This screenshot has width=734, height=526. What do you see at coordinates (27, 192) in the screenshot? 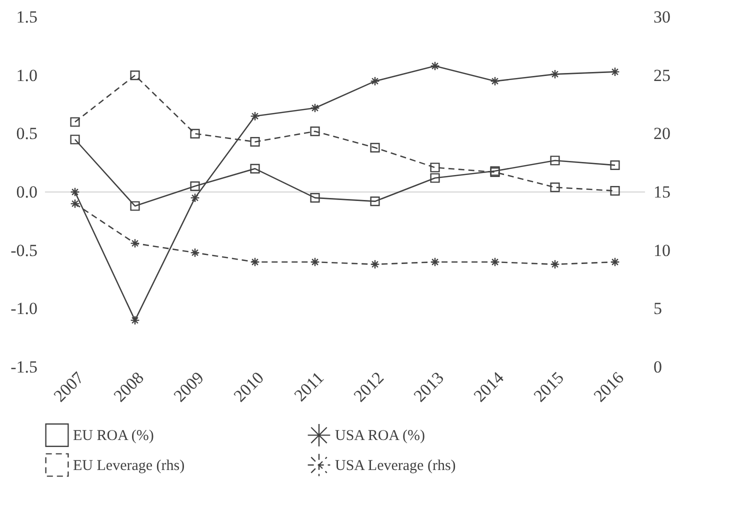
I see `y-tick-label: 0.0` at bounding box center [27, 192].